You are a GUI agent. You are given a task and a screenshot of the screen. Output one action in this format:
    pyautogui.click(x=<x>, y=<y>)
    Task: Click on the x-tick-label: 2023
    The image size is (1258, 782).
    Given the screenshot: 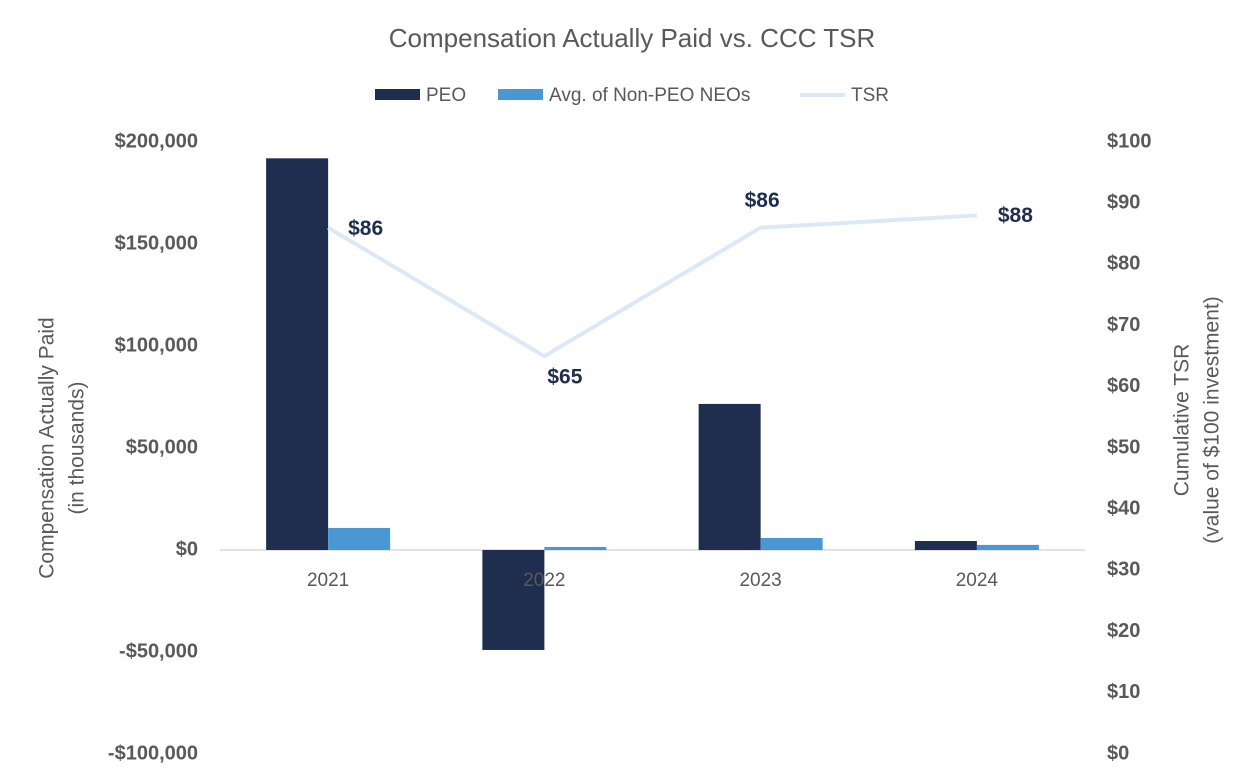 What is the action you would take?
    pyautogui.click(x=760, y=580)
    